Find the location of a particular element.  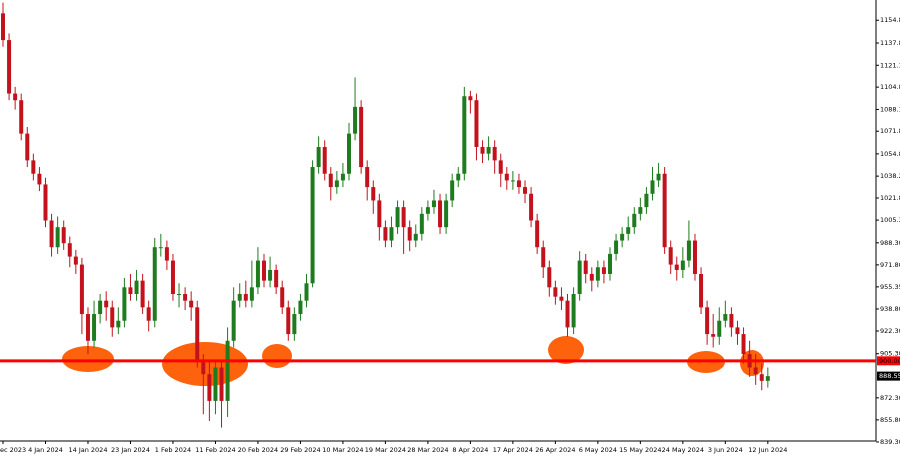

x-tick-label: 29 Feb 2024 is located at coordinates (300, 450).